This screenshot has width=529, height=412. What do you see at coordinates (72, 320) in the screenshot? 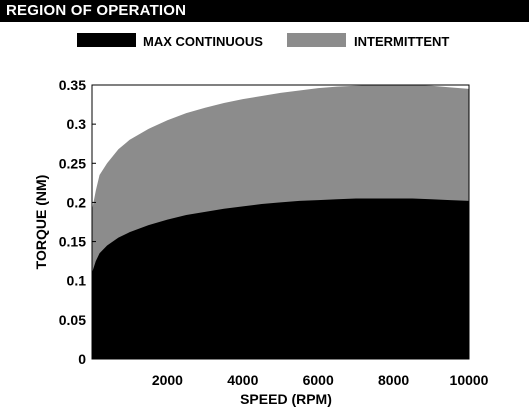
I see `y-tick-label: 0.05` at bounding box center [72, 320].